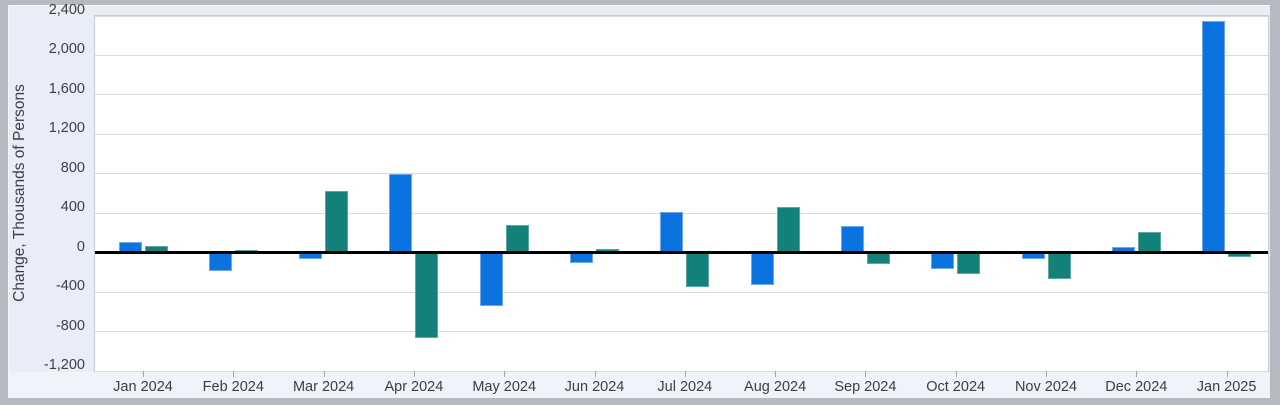 Image resolution: width=1280 pixels, height=405 pixels. What do you see at coordinates (233, 387) in the screenshot?
I see `x-axis-label-feb-2024: Feb 2024` at bounding box center [233, 387].